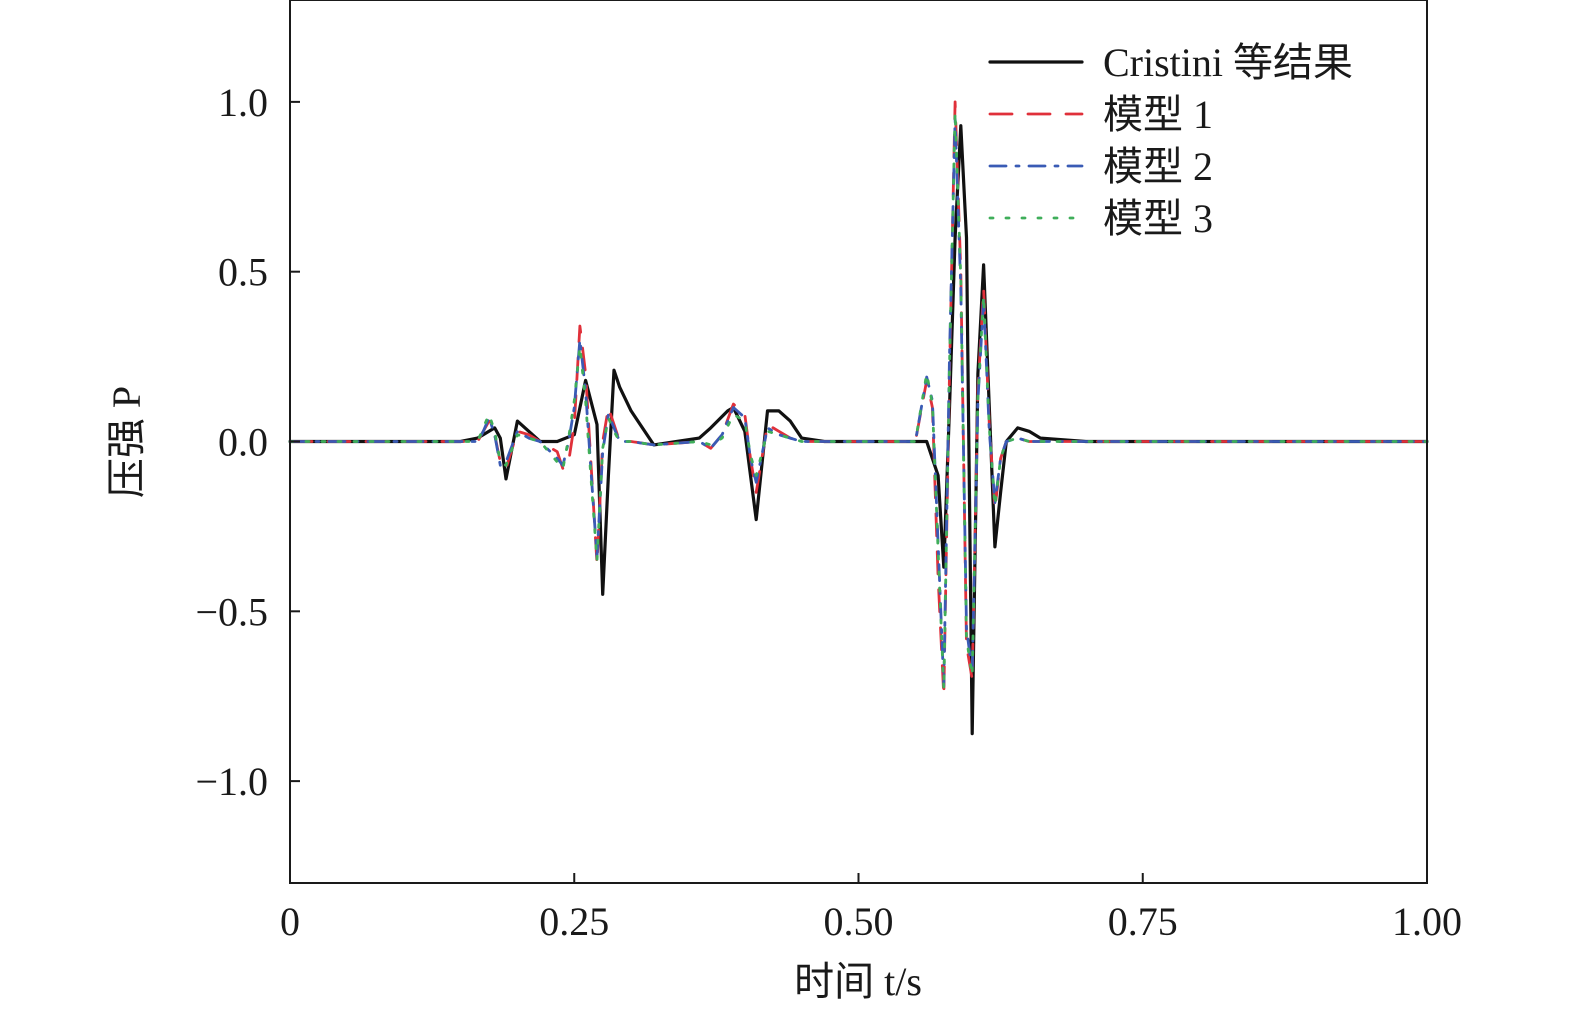  What do you see at coordinates (1158, 114) in the screenshot?
I see `legend-label-2: 模型 1` at bounding box center [1158, 114].